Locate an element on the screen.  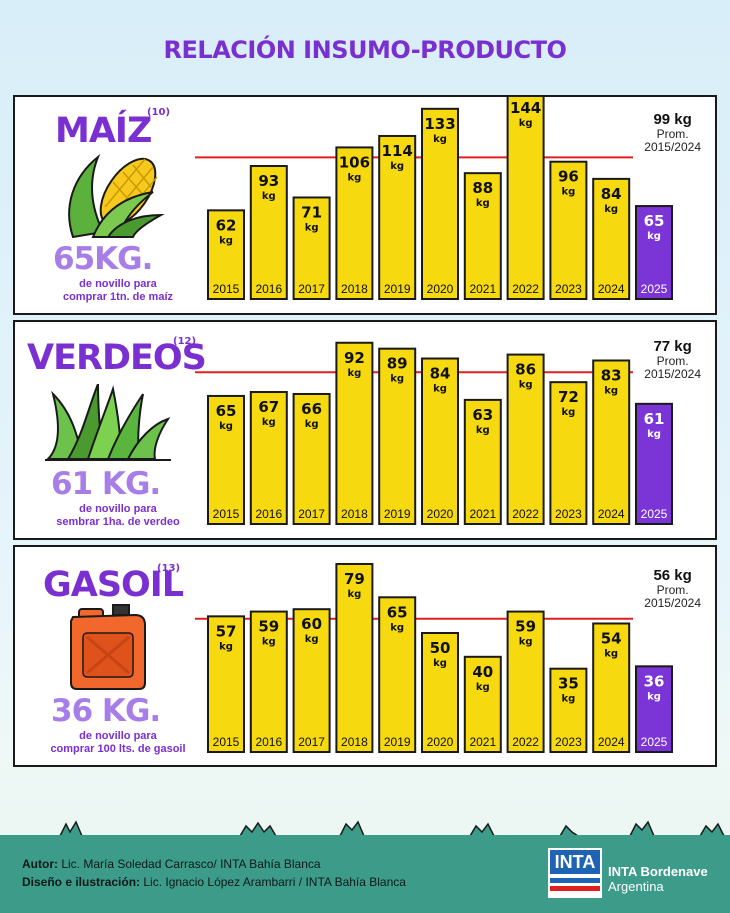
year-label: 2016 is located at coordinates (268, 742).